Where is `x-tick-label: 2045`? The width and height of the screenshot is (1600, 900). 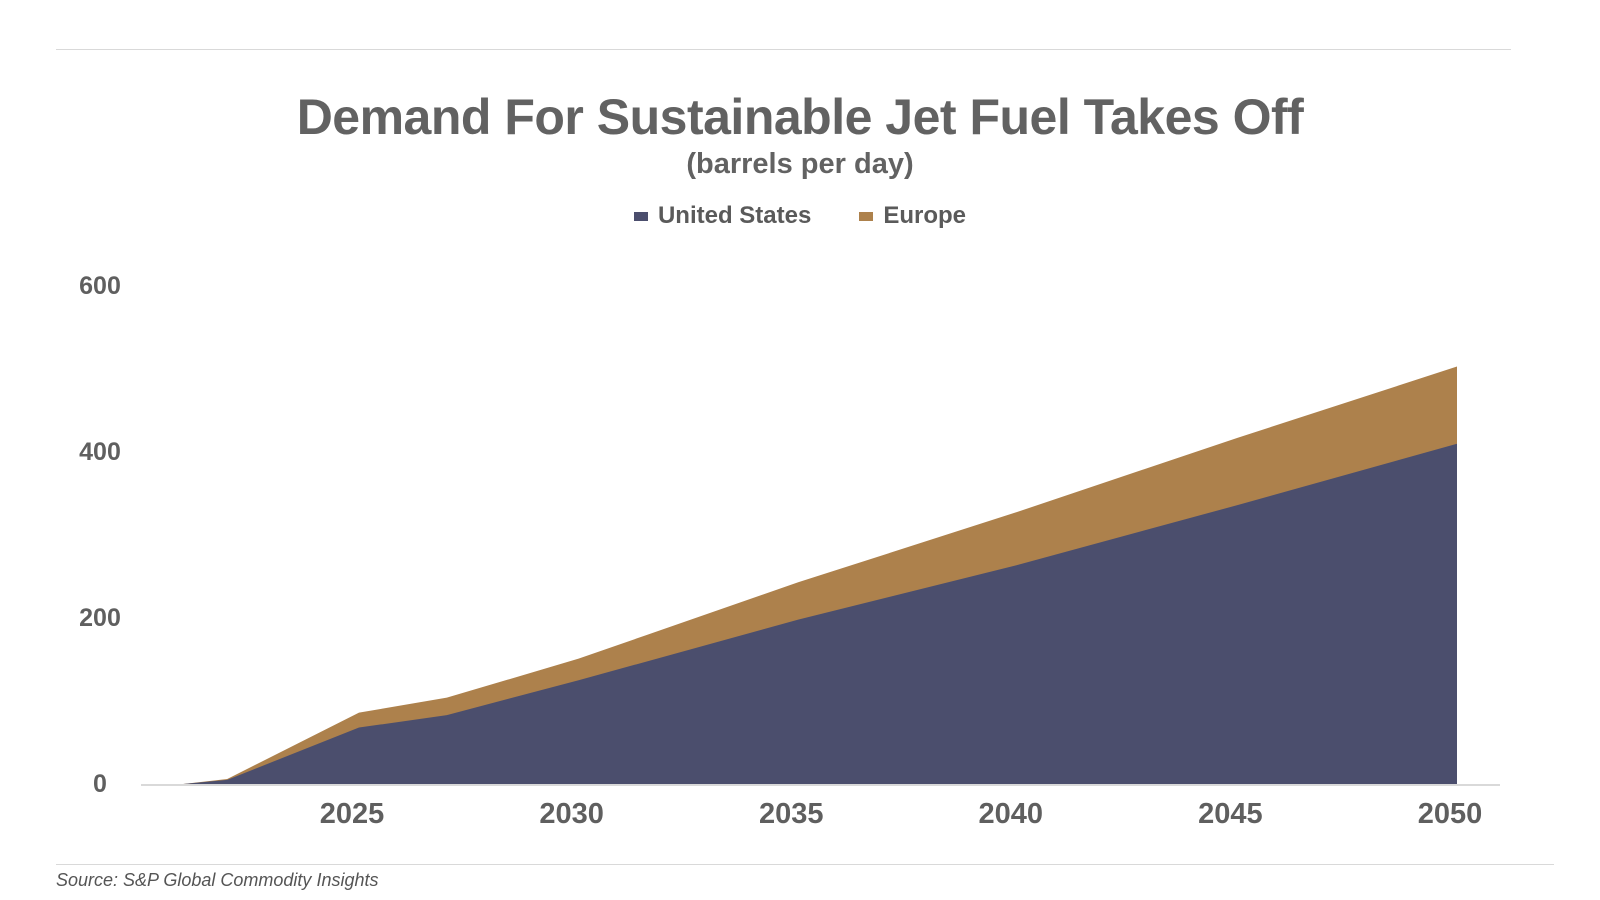 x-tick-label: 2045 is located at coordinates (1230, 814).